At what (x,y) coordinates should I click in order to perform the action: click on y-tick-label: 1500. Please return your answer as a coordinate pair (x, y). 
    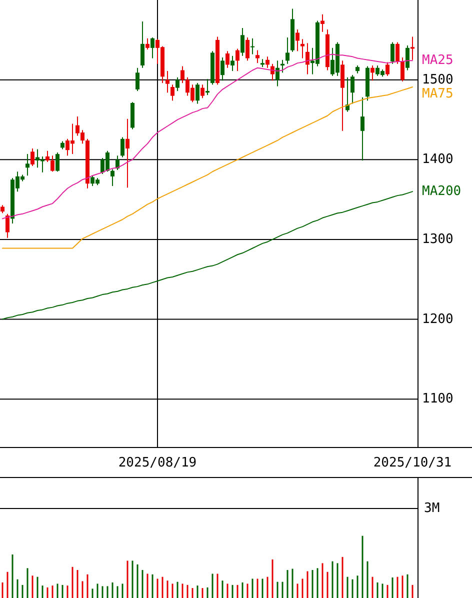
    Looking at the image, I should click on (438, 80).